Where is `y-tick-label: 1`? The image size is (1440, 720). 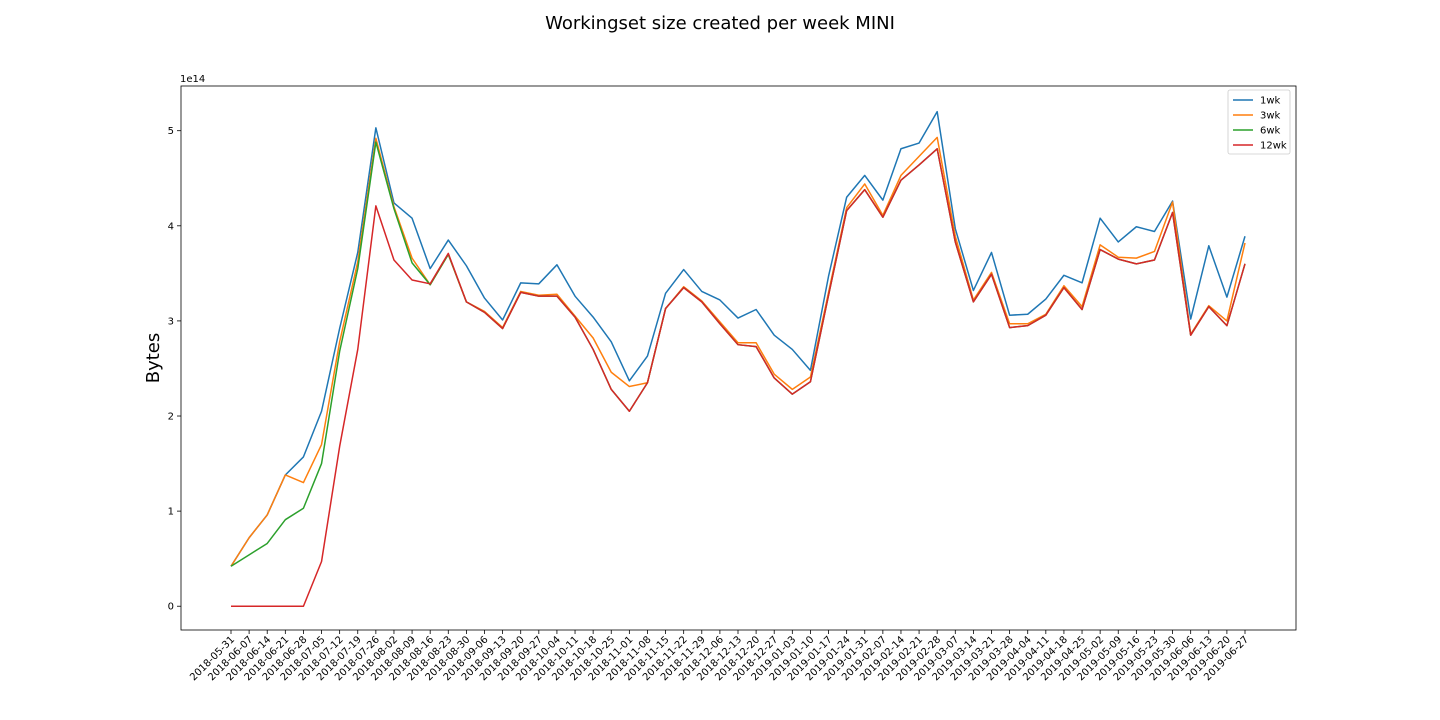
y-tick-label: 1 is located at coordinates (171, 512).